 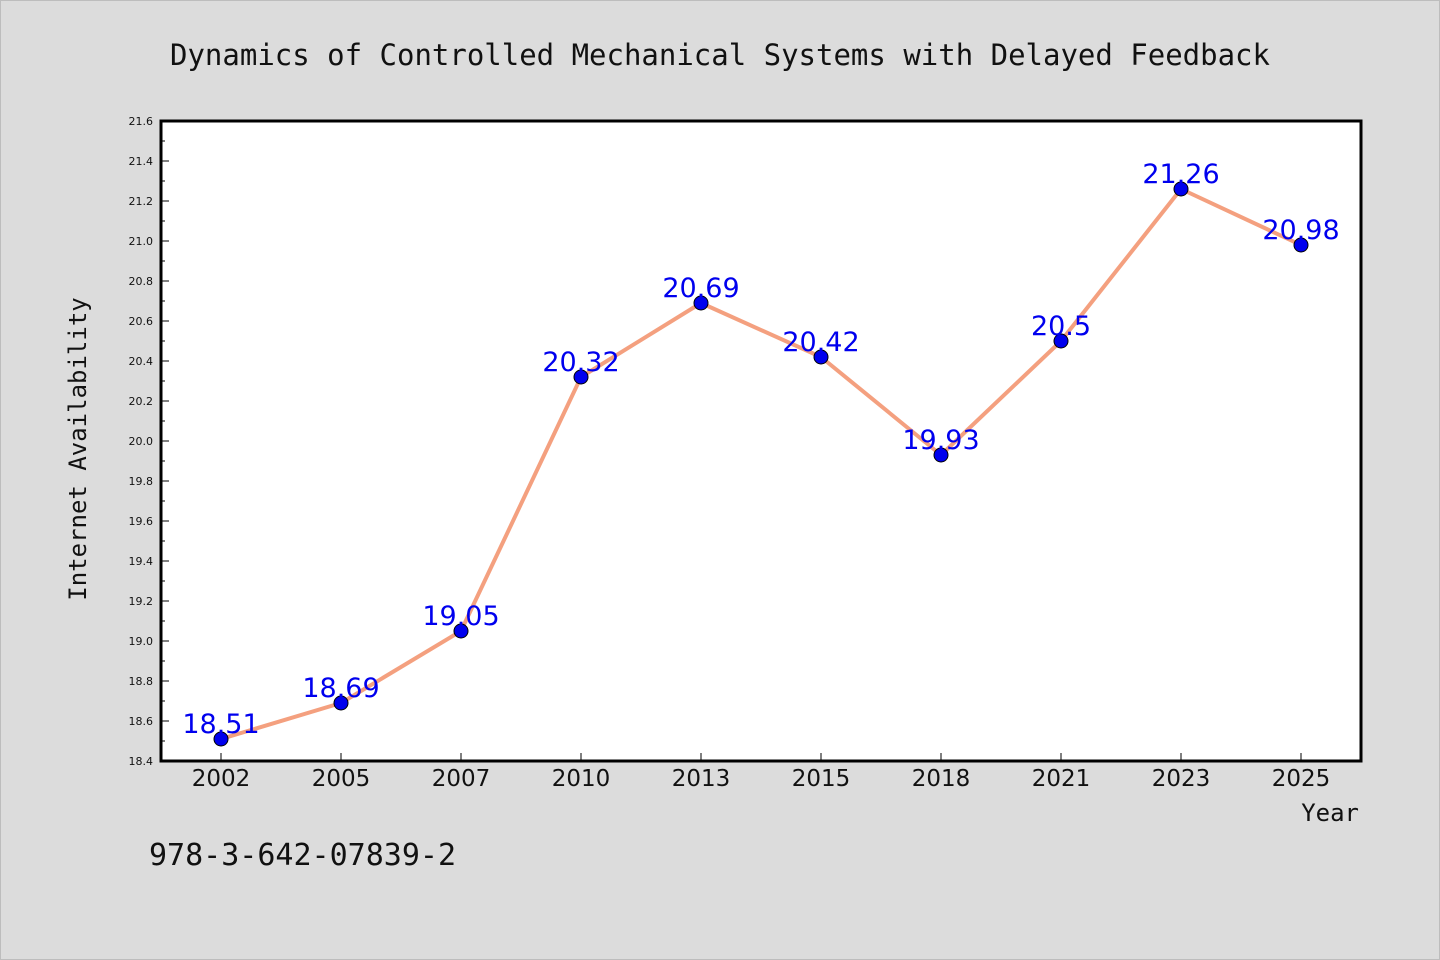 I want to click on y-tick-label: 19.2, so click(x=141, y=601).